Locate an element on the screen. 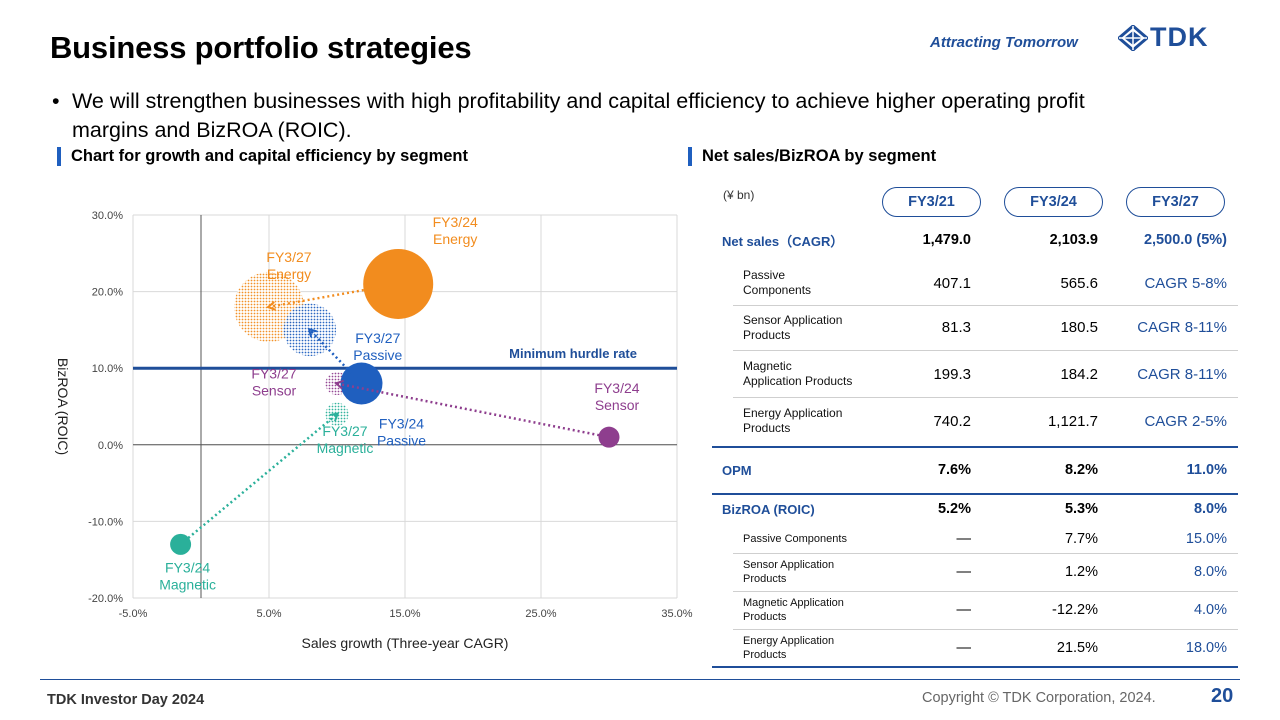  table-cell: 184.2 is located at coordinates (1079, 374).